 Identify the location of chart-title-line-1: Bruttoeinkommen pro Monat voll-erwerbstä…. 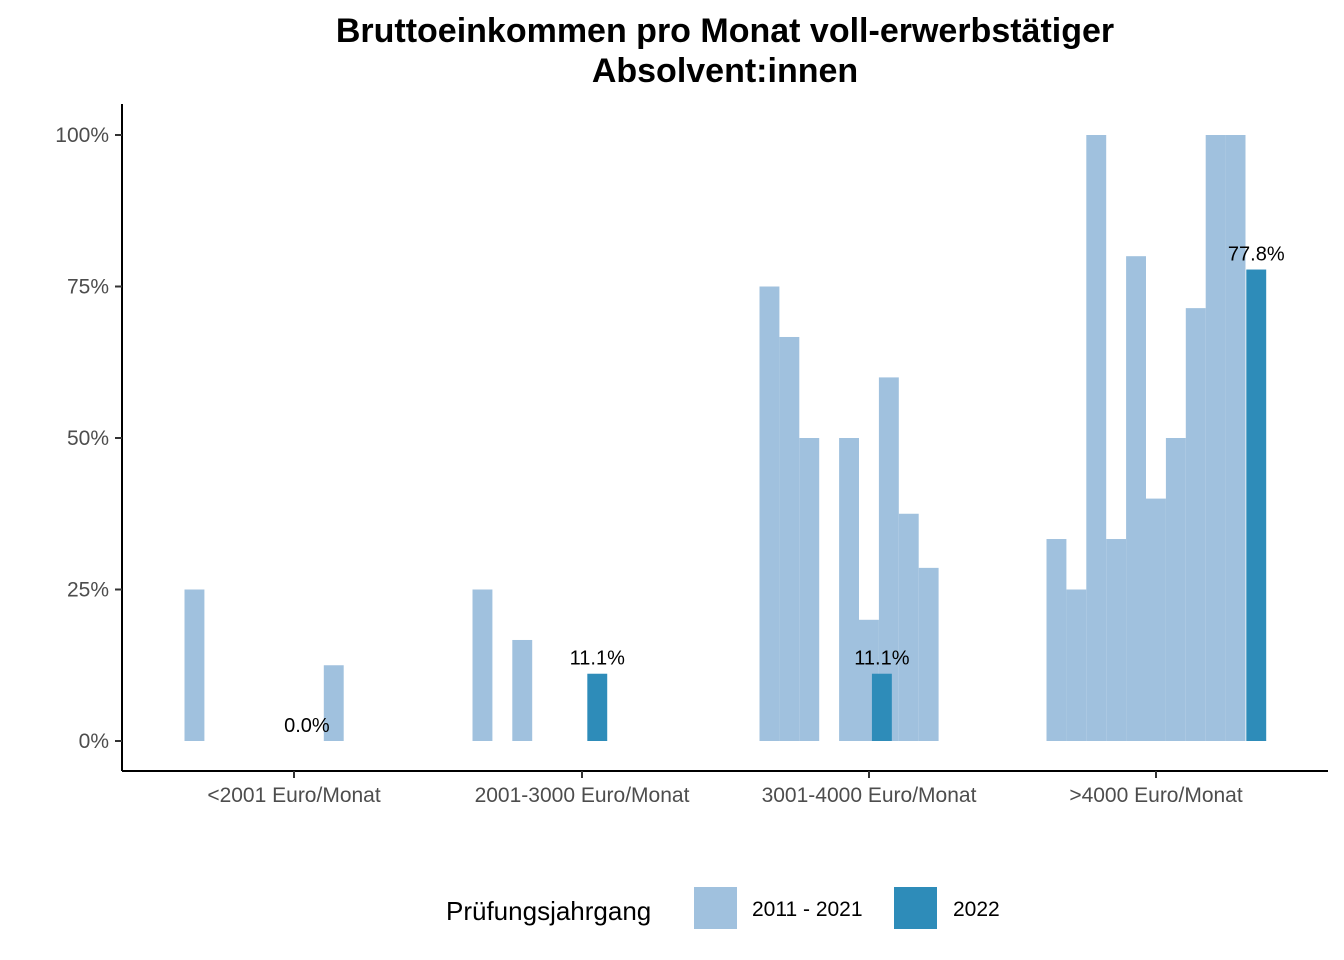
(725, 31).